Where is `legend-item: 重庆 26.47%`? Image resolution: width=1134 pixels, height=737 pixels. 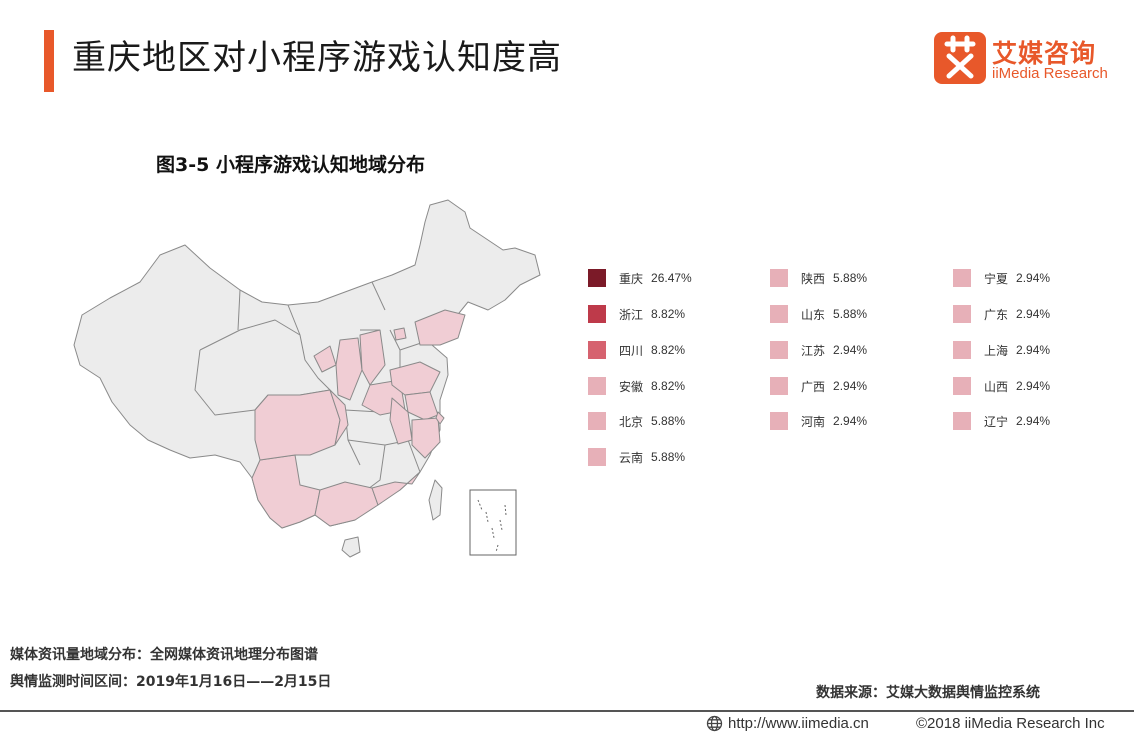 legend-item: 重庆 26.47% is located at coordinates (640, 278).